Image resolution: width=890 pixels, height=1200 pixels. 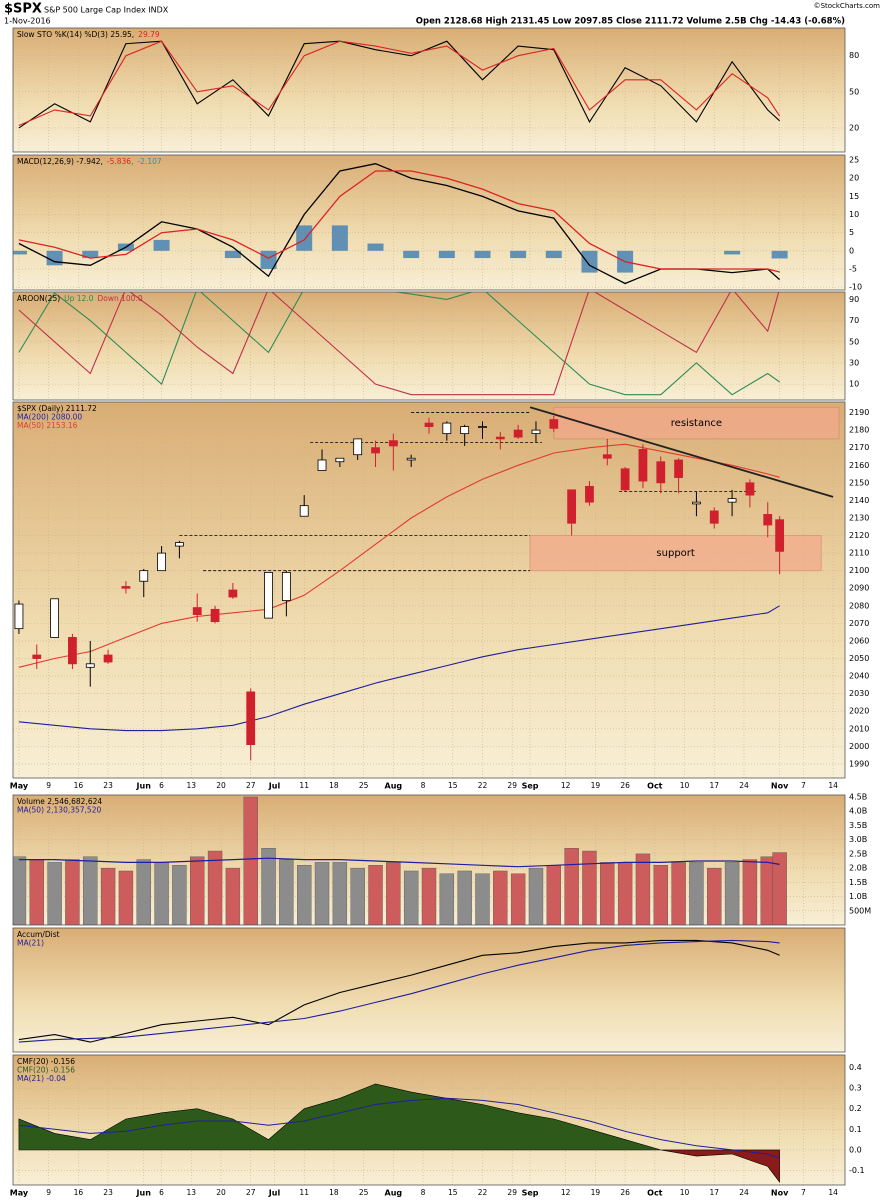 I want to click on zone-label: resistance, so click(x=696, y=423).